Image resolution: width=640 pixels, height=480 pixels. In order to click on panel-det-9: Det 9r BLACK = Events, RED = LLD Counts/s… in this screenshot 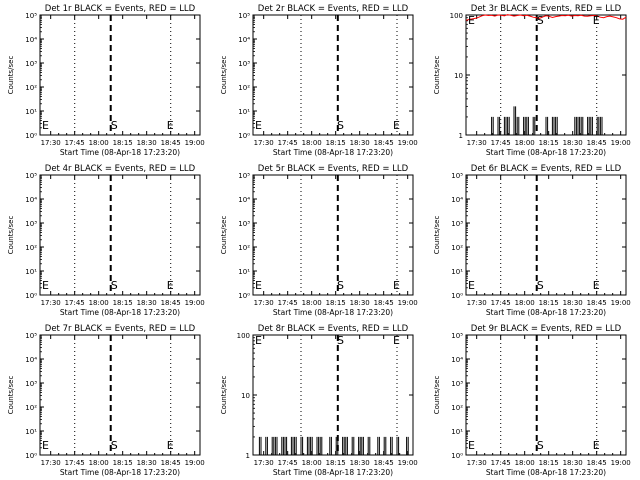, I will do `click(532, 400)`.